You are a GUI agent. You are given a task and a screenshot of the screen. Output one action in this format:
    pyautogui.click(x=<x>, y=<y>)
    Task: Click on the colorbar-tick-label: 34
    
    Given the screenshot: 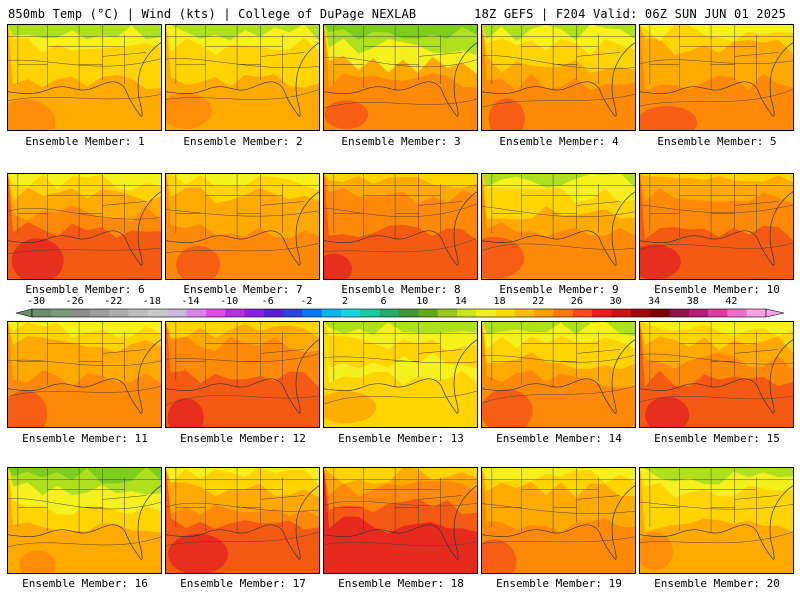 What is the action you would take?
    pyautogui.click(x=654, y=301)
    